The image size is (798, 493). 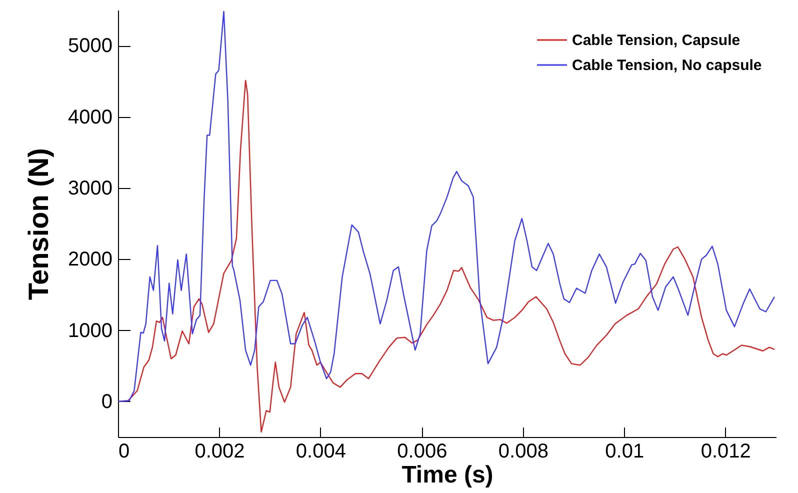 I want to click on x-tick-label: 0.01, so click(x=624, y=451).